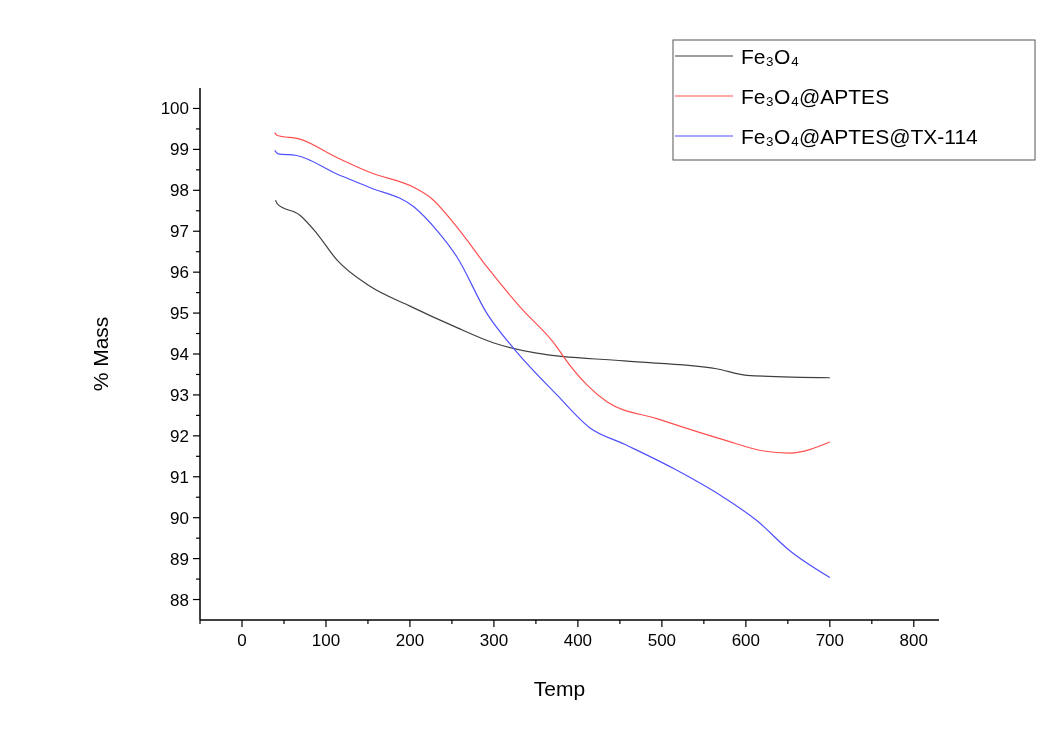 This screenshot has width=1051, height=734. What do you see at coordinates (815, 96) in the screenshot?
I see `legend-label: Fe₃O₄@APTES` at bounding box center [815, 96].